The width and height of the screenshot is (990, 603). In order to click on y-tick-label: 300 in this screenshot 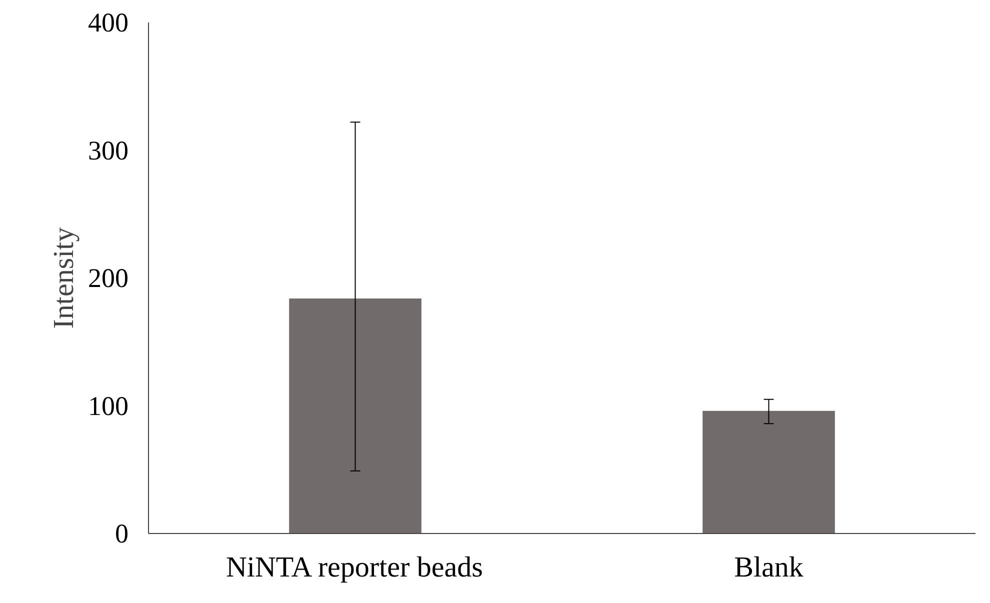, I will do `click(108, 150)`.